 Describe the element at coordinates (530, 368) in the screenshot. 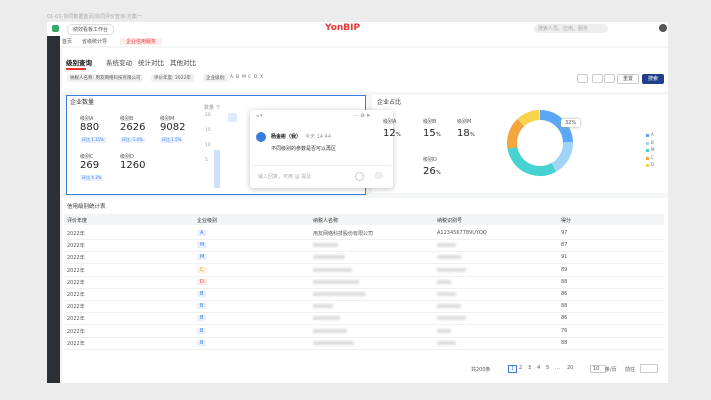

I see `page-button: 3` at that location.